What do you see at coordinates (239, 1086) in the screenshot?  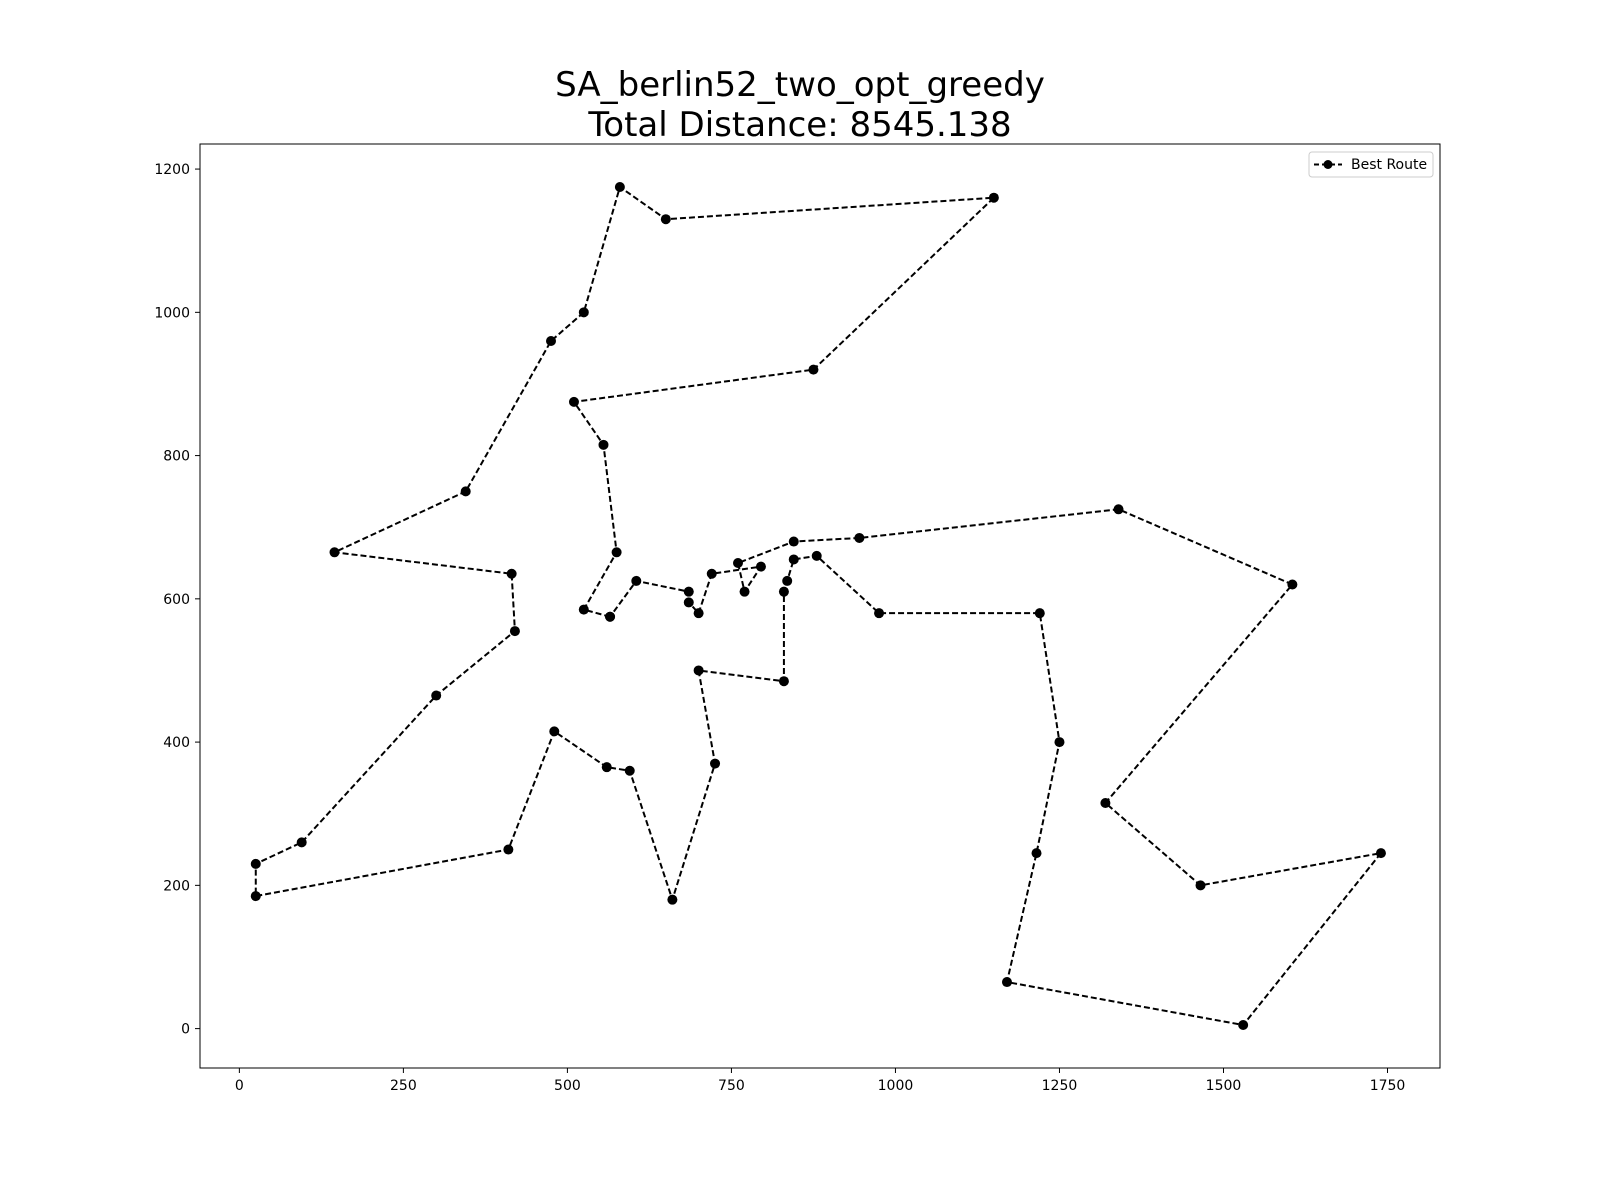 I see `x-tick-label: 0` at bounding box center [239, 1086].